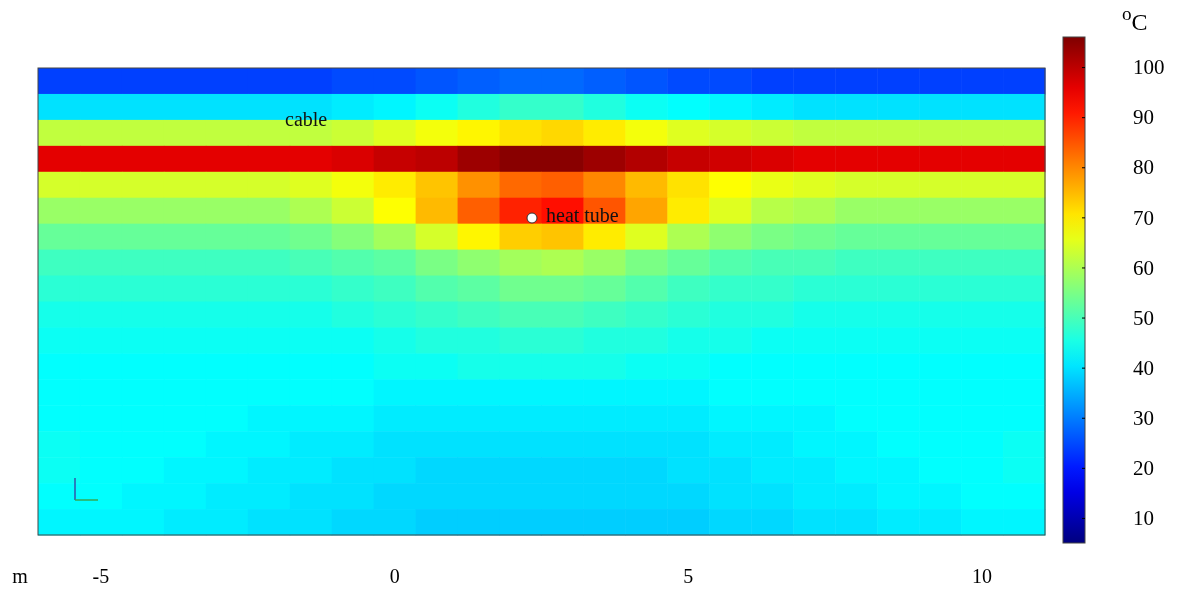 The image size is (1180, 592). What do you see at coordinates (1149, 67) in the screenshot?
I see `color-bar-label: 100` at bounding box center [1149, 67].